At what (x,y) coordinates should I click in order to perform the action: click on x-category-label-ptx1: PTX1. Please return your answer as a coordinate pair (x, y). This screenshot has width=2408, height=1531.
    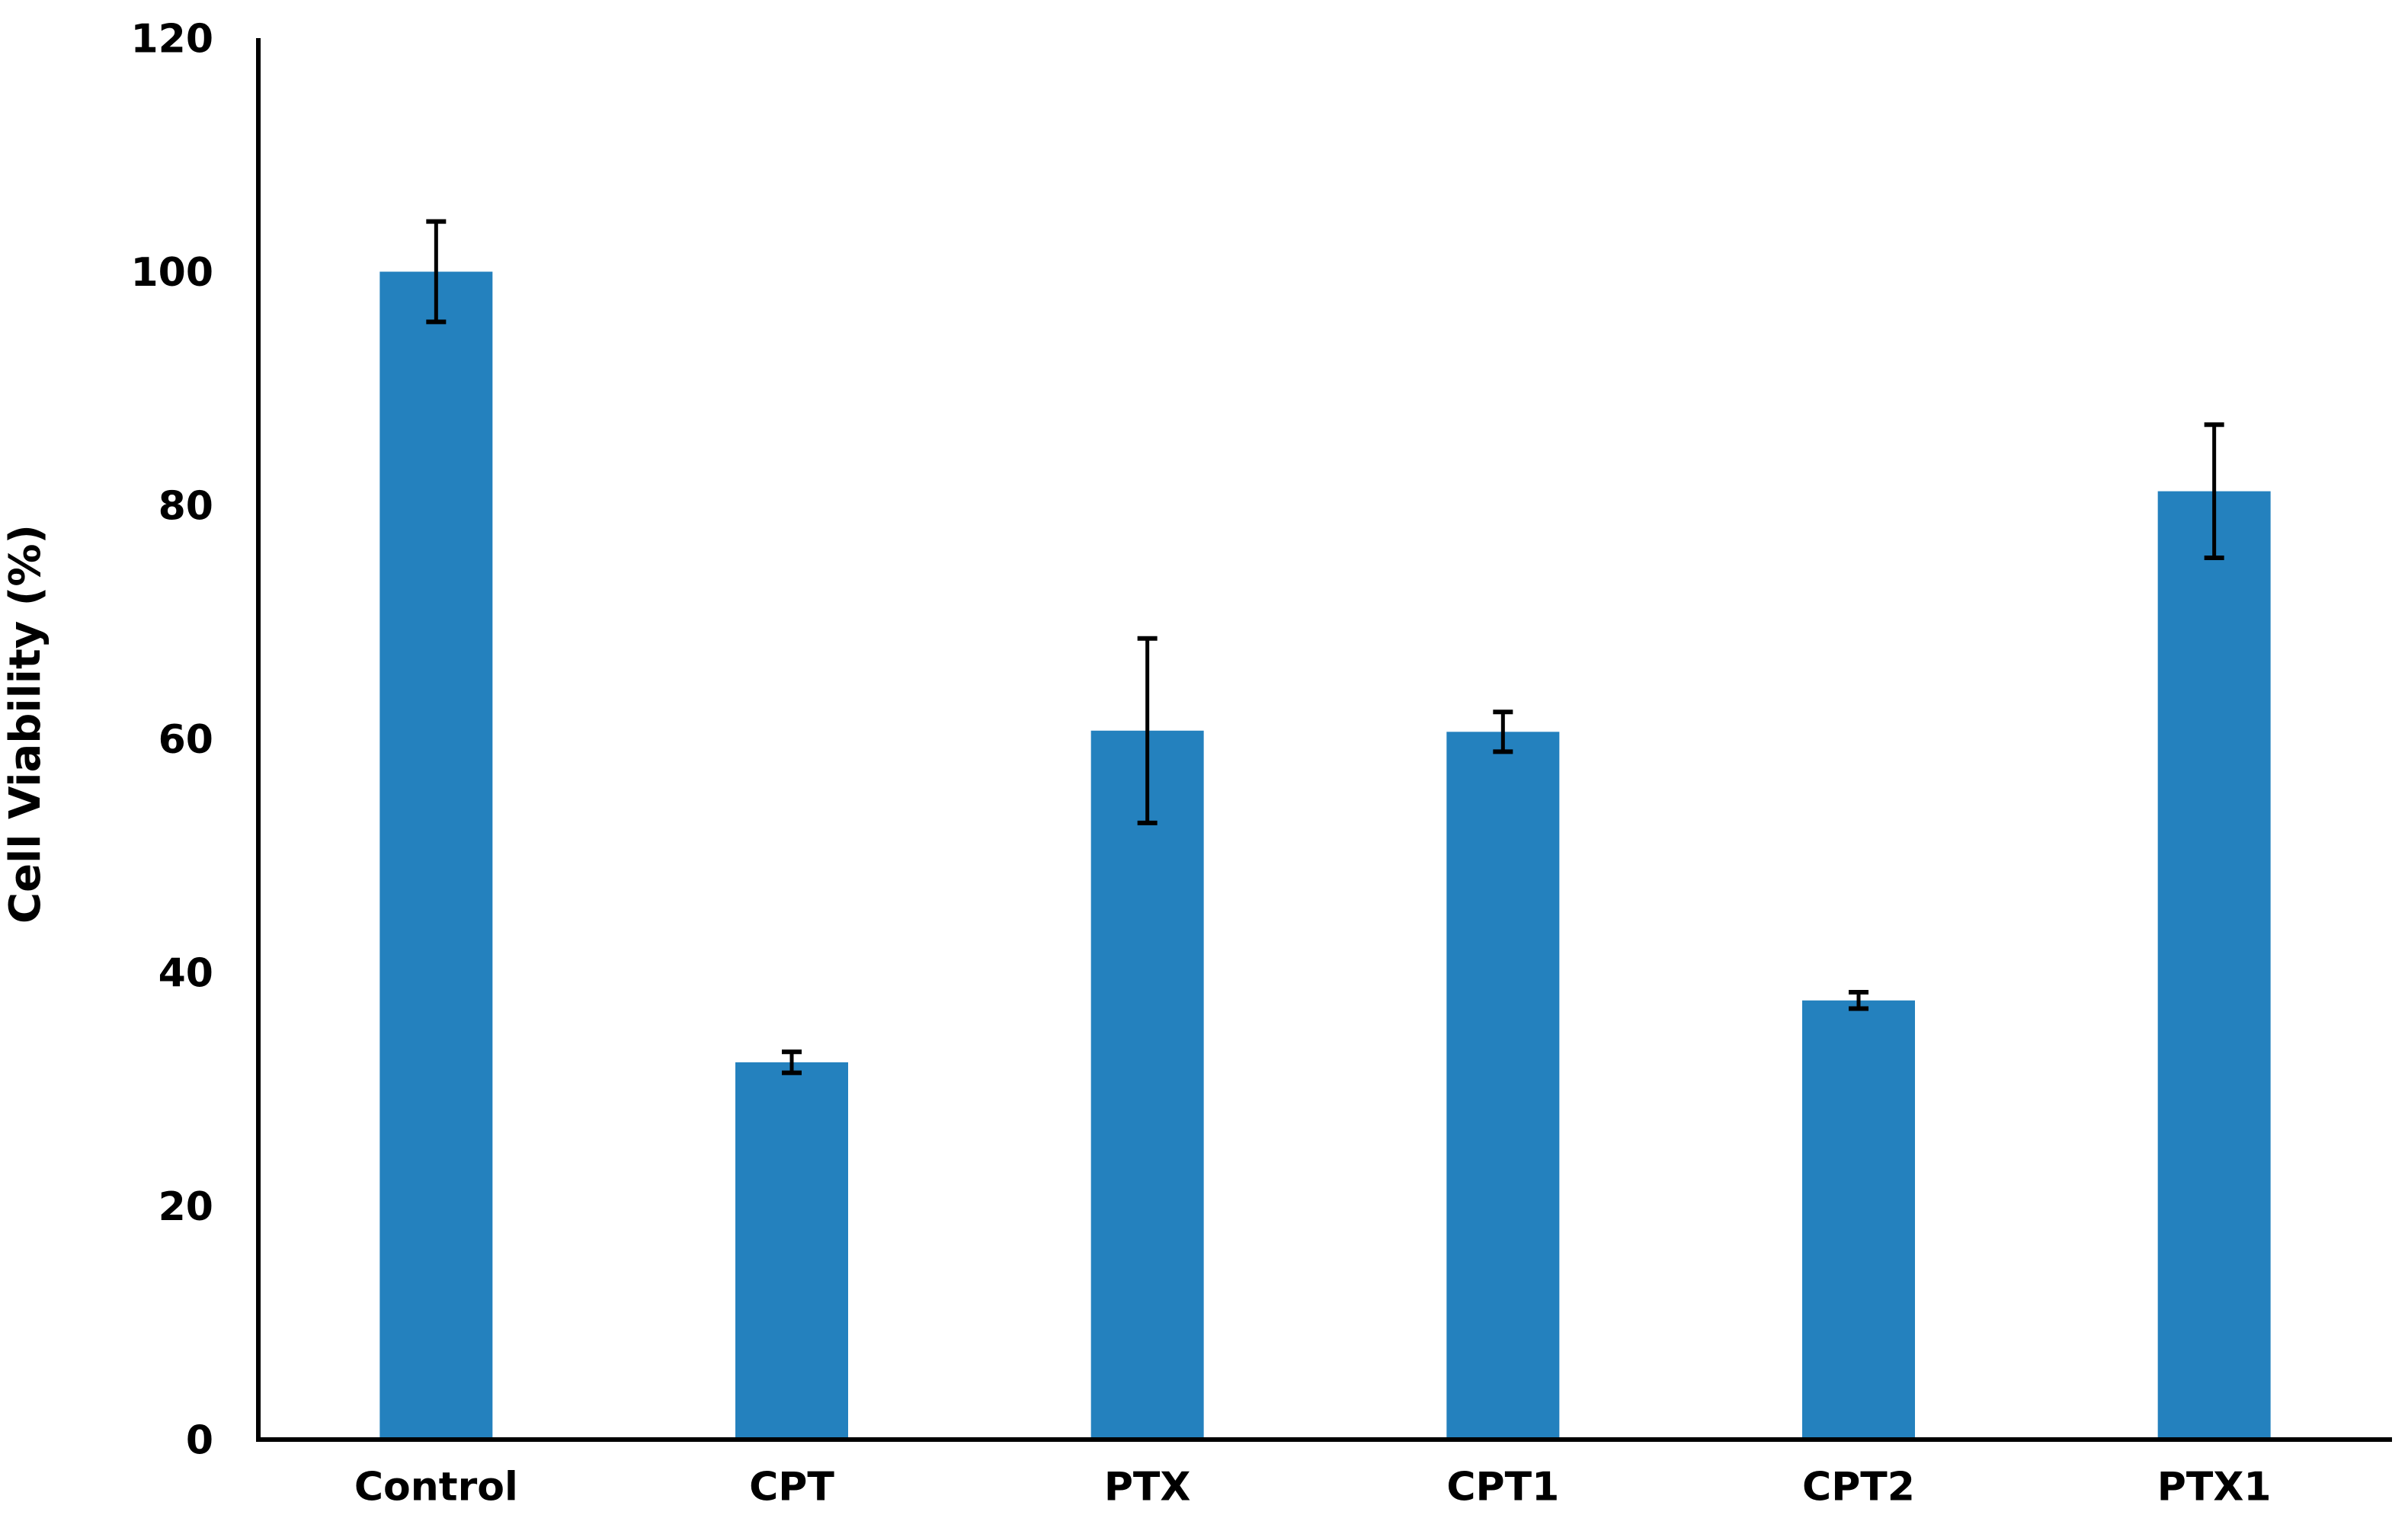
    Looking at the image, I should click on (2214, 1487).